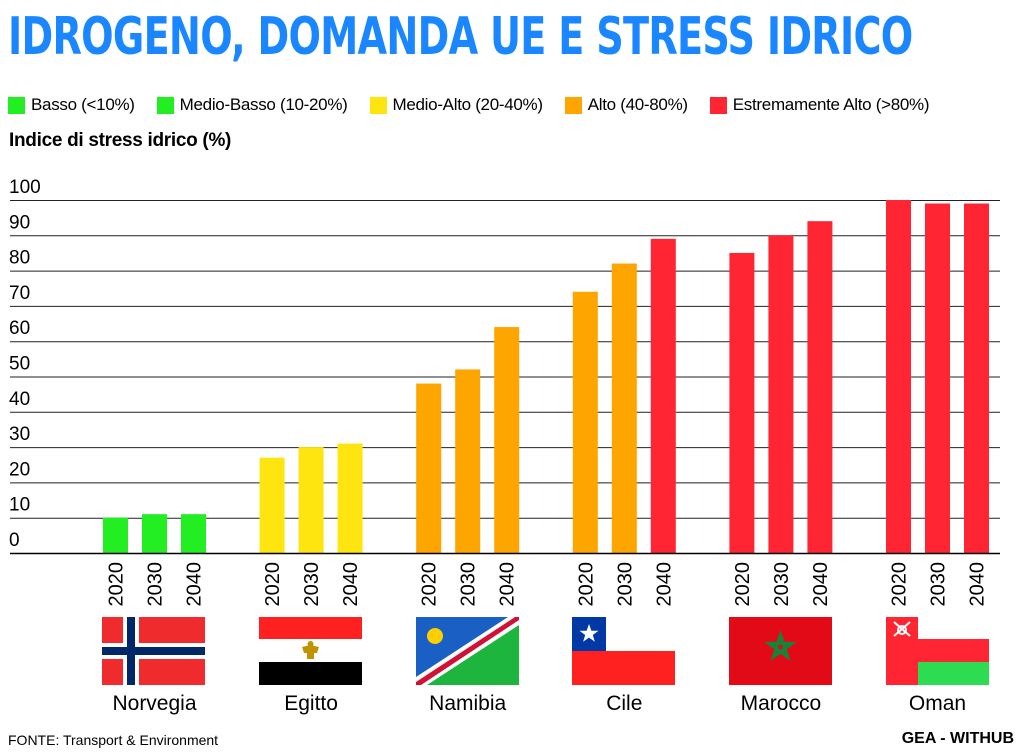 Image resolution: width=1024 pixels, height=752 pixels. I want to click on bar-oman-2040, so click(976, 378).